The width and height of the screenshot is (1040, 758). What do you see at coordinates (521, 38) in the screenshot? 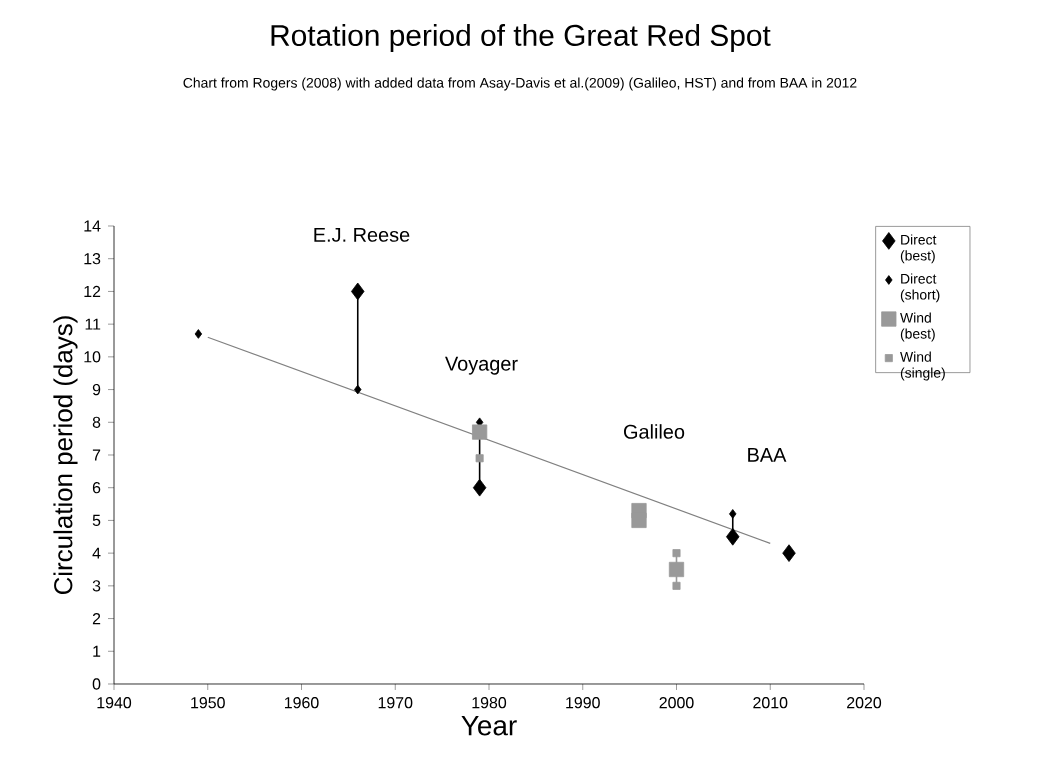
I see `chart-title: Rotation period of the Great Red Spot` at bounding box center [521, 38].